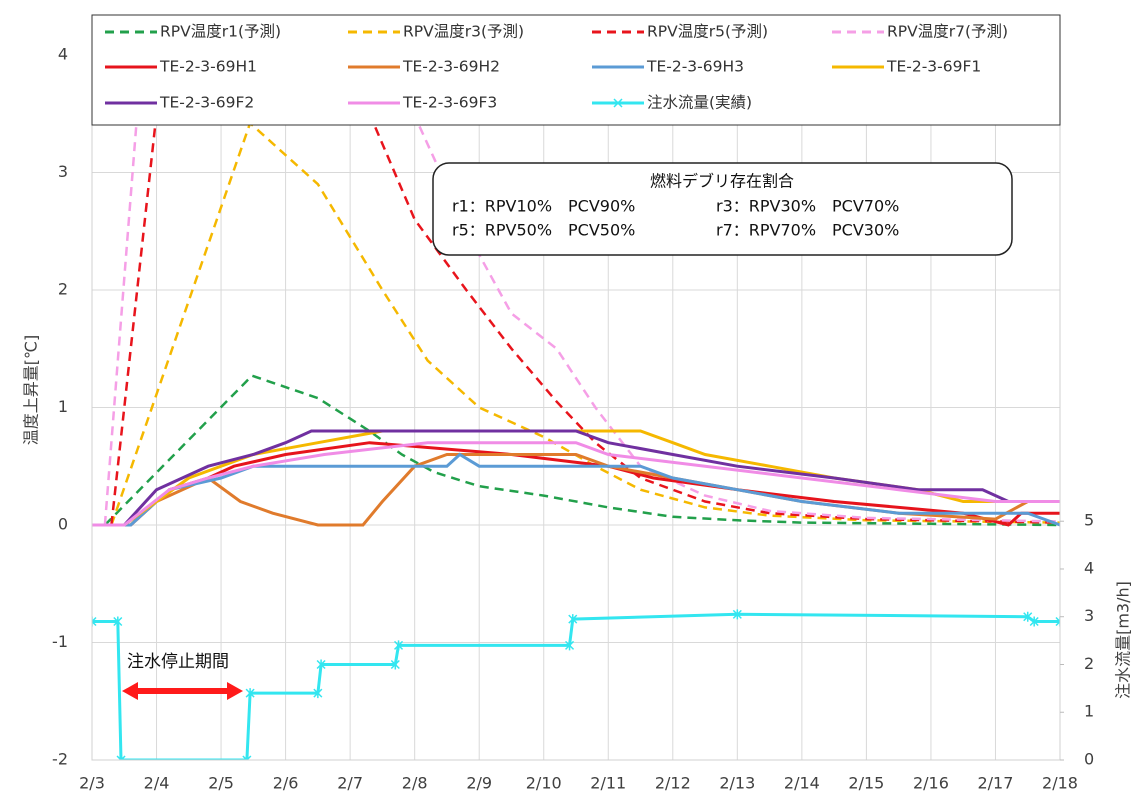 The image size is (1145, 803). What do you see at coordinates (1089, 567) in the screenshot?
I see `y2-tick-label: 4` at bounding box center [1089, 567].